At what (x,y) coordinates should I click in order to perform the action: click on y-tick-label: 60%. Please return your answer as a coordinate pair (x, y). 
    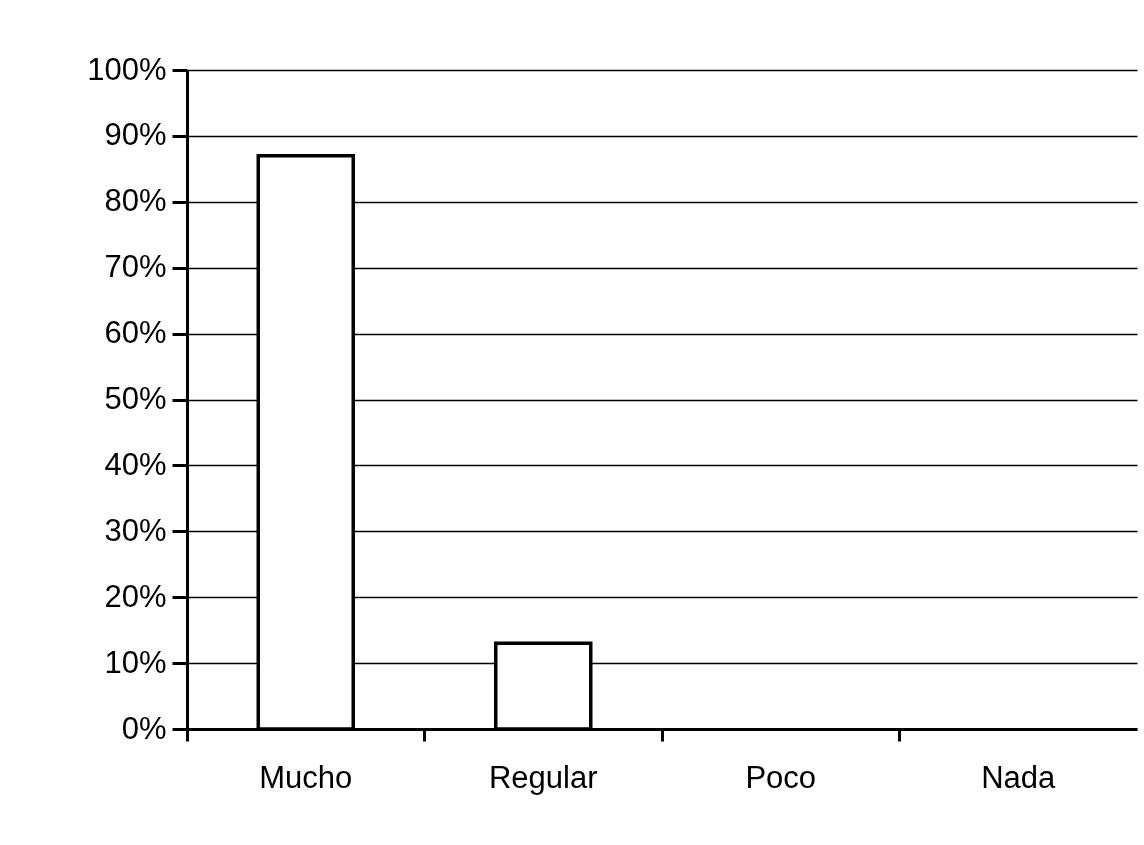
    Looking at the image, I should click on (135, 333).